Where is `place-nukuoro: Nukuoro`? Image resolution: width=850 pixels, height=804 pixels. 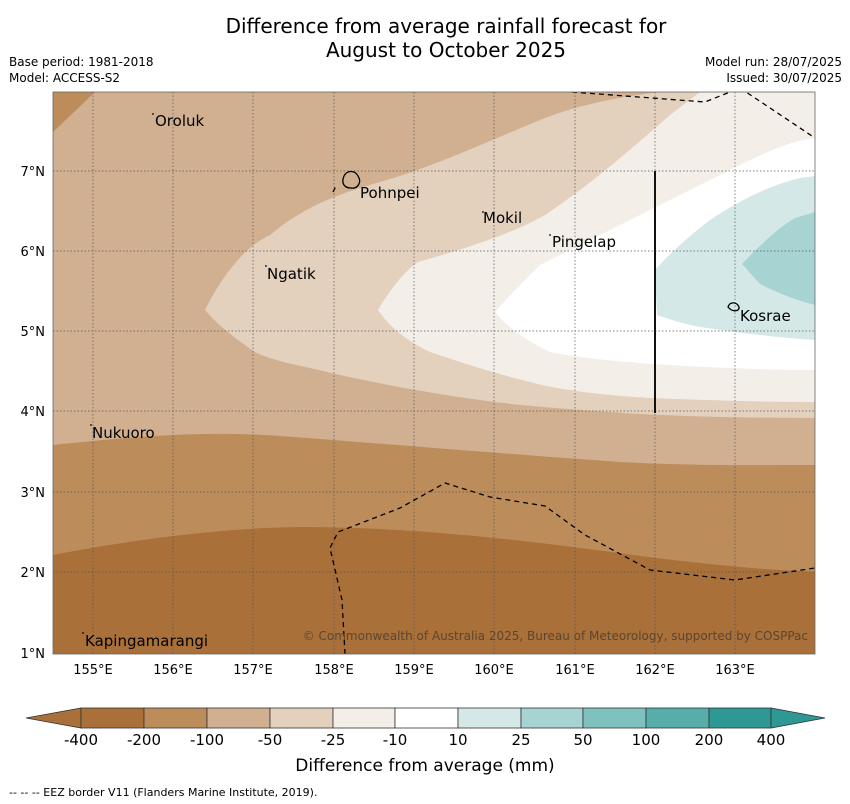 place-nukuoro: Nukuoro is located at coordinates (123, 433).